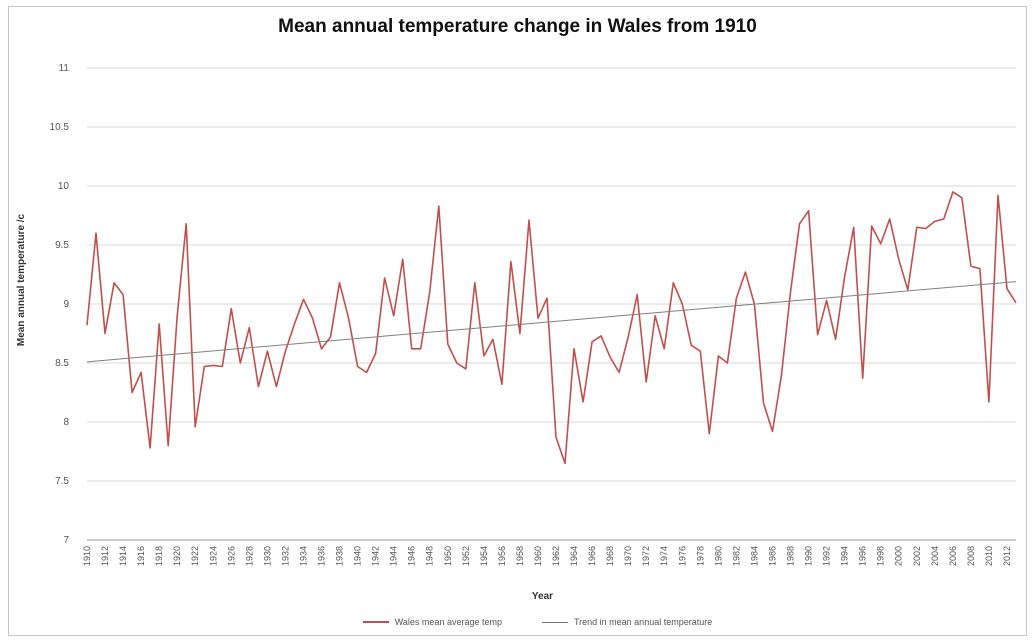 The width and height of the screenshot is (1035, 641). I want to click on y-tick-label: 8.5, so click(62, 363).